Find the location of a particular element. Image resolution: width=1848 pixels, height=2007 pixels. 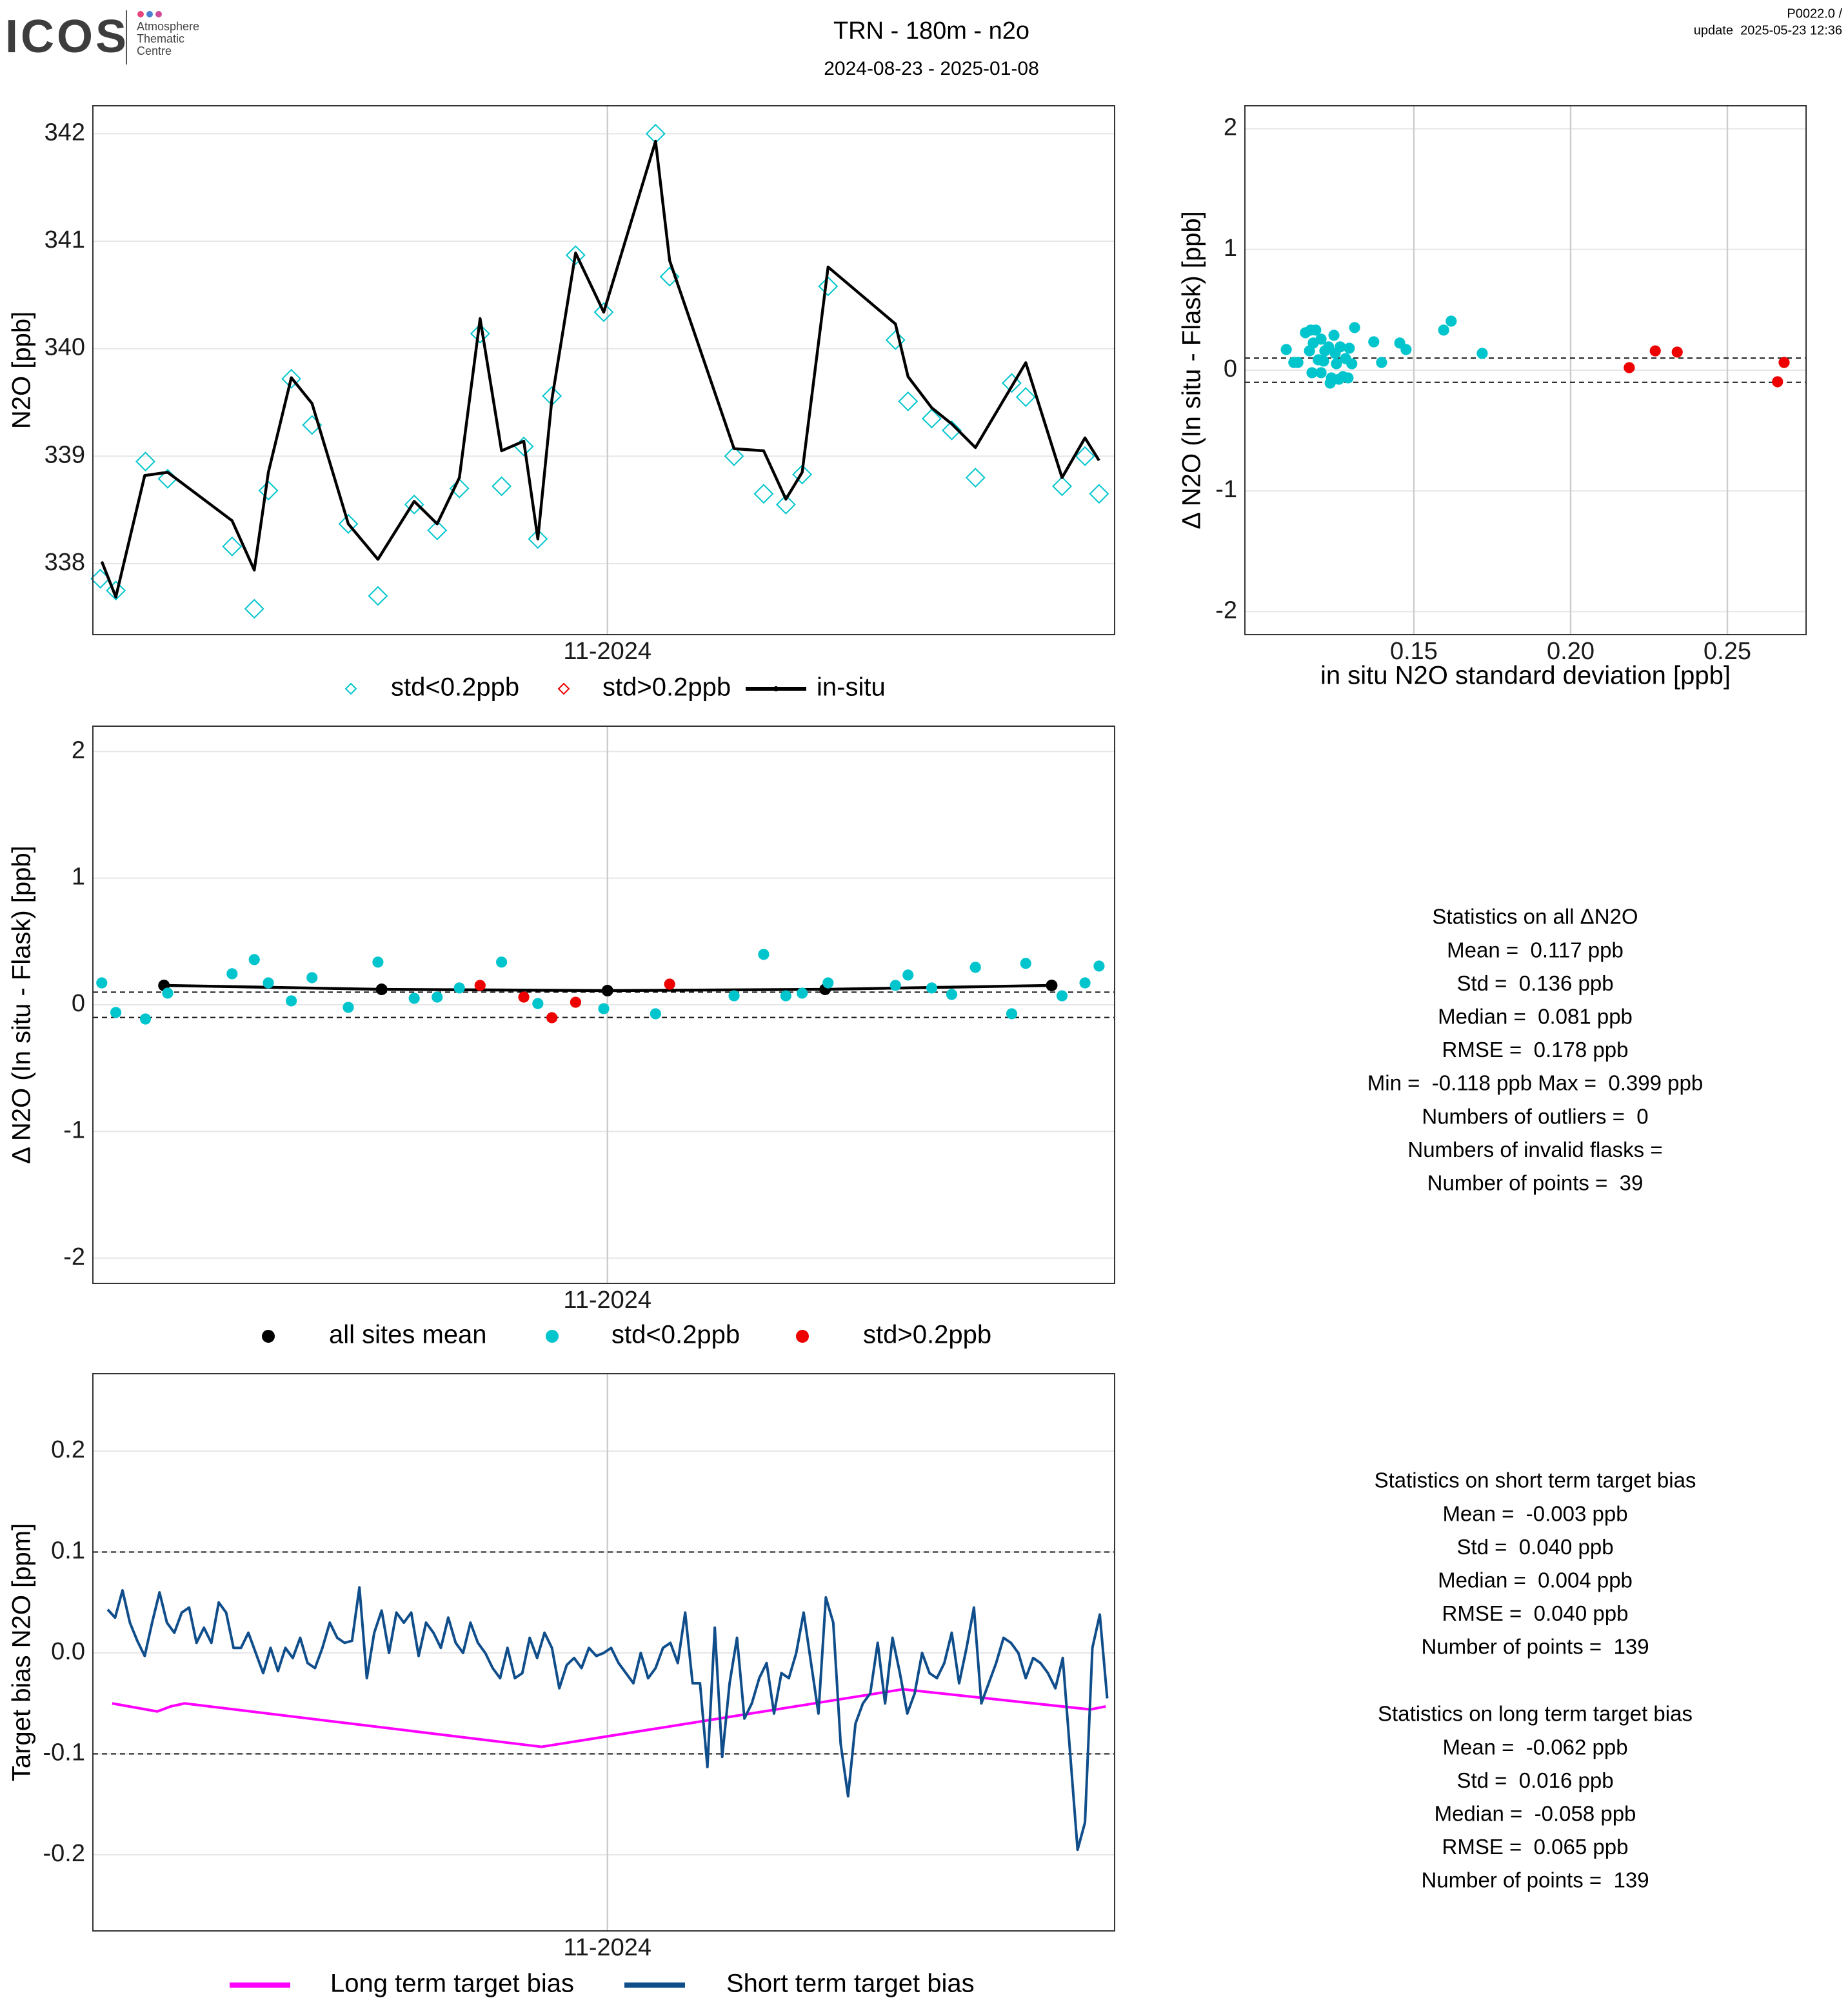

y-tick-label: 1 is located at coordinates (78, 877).